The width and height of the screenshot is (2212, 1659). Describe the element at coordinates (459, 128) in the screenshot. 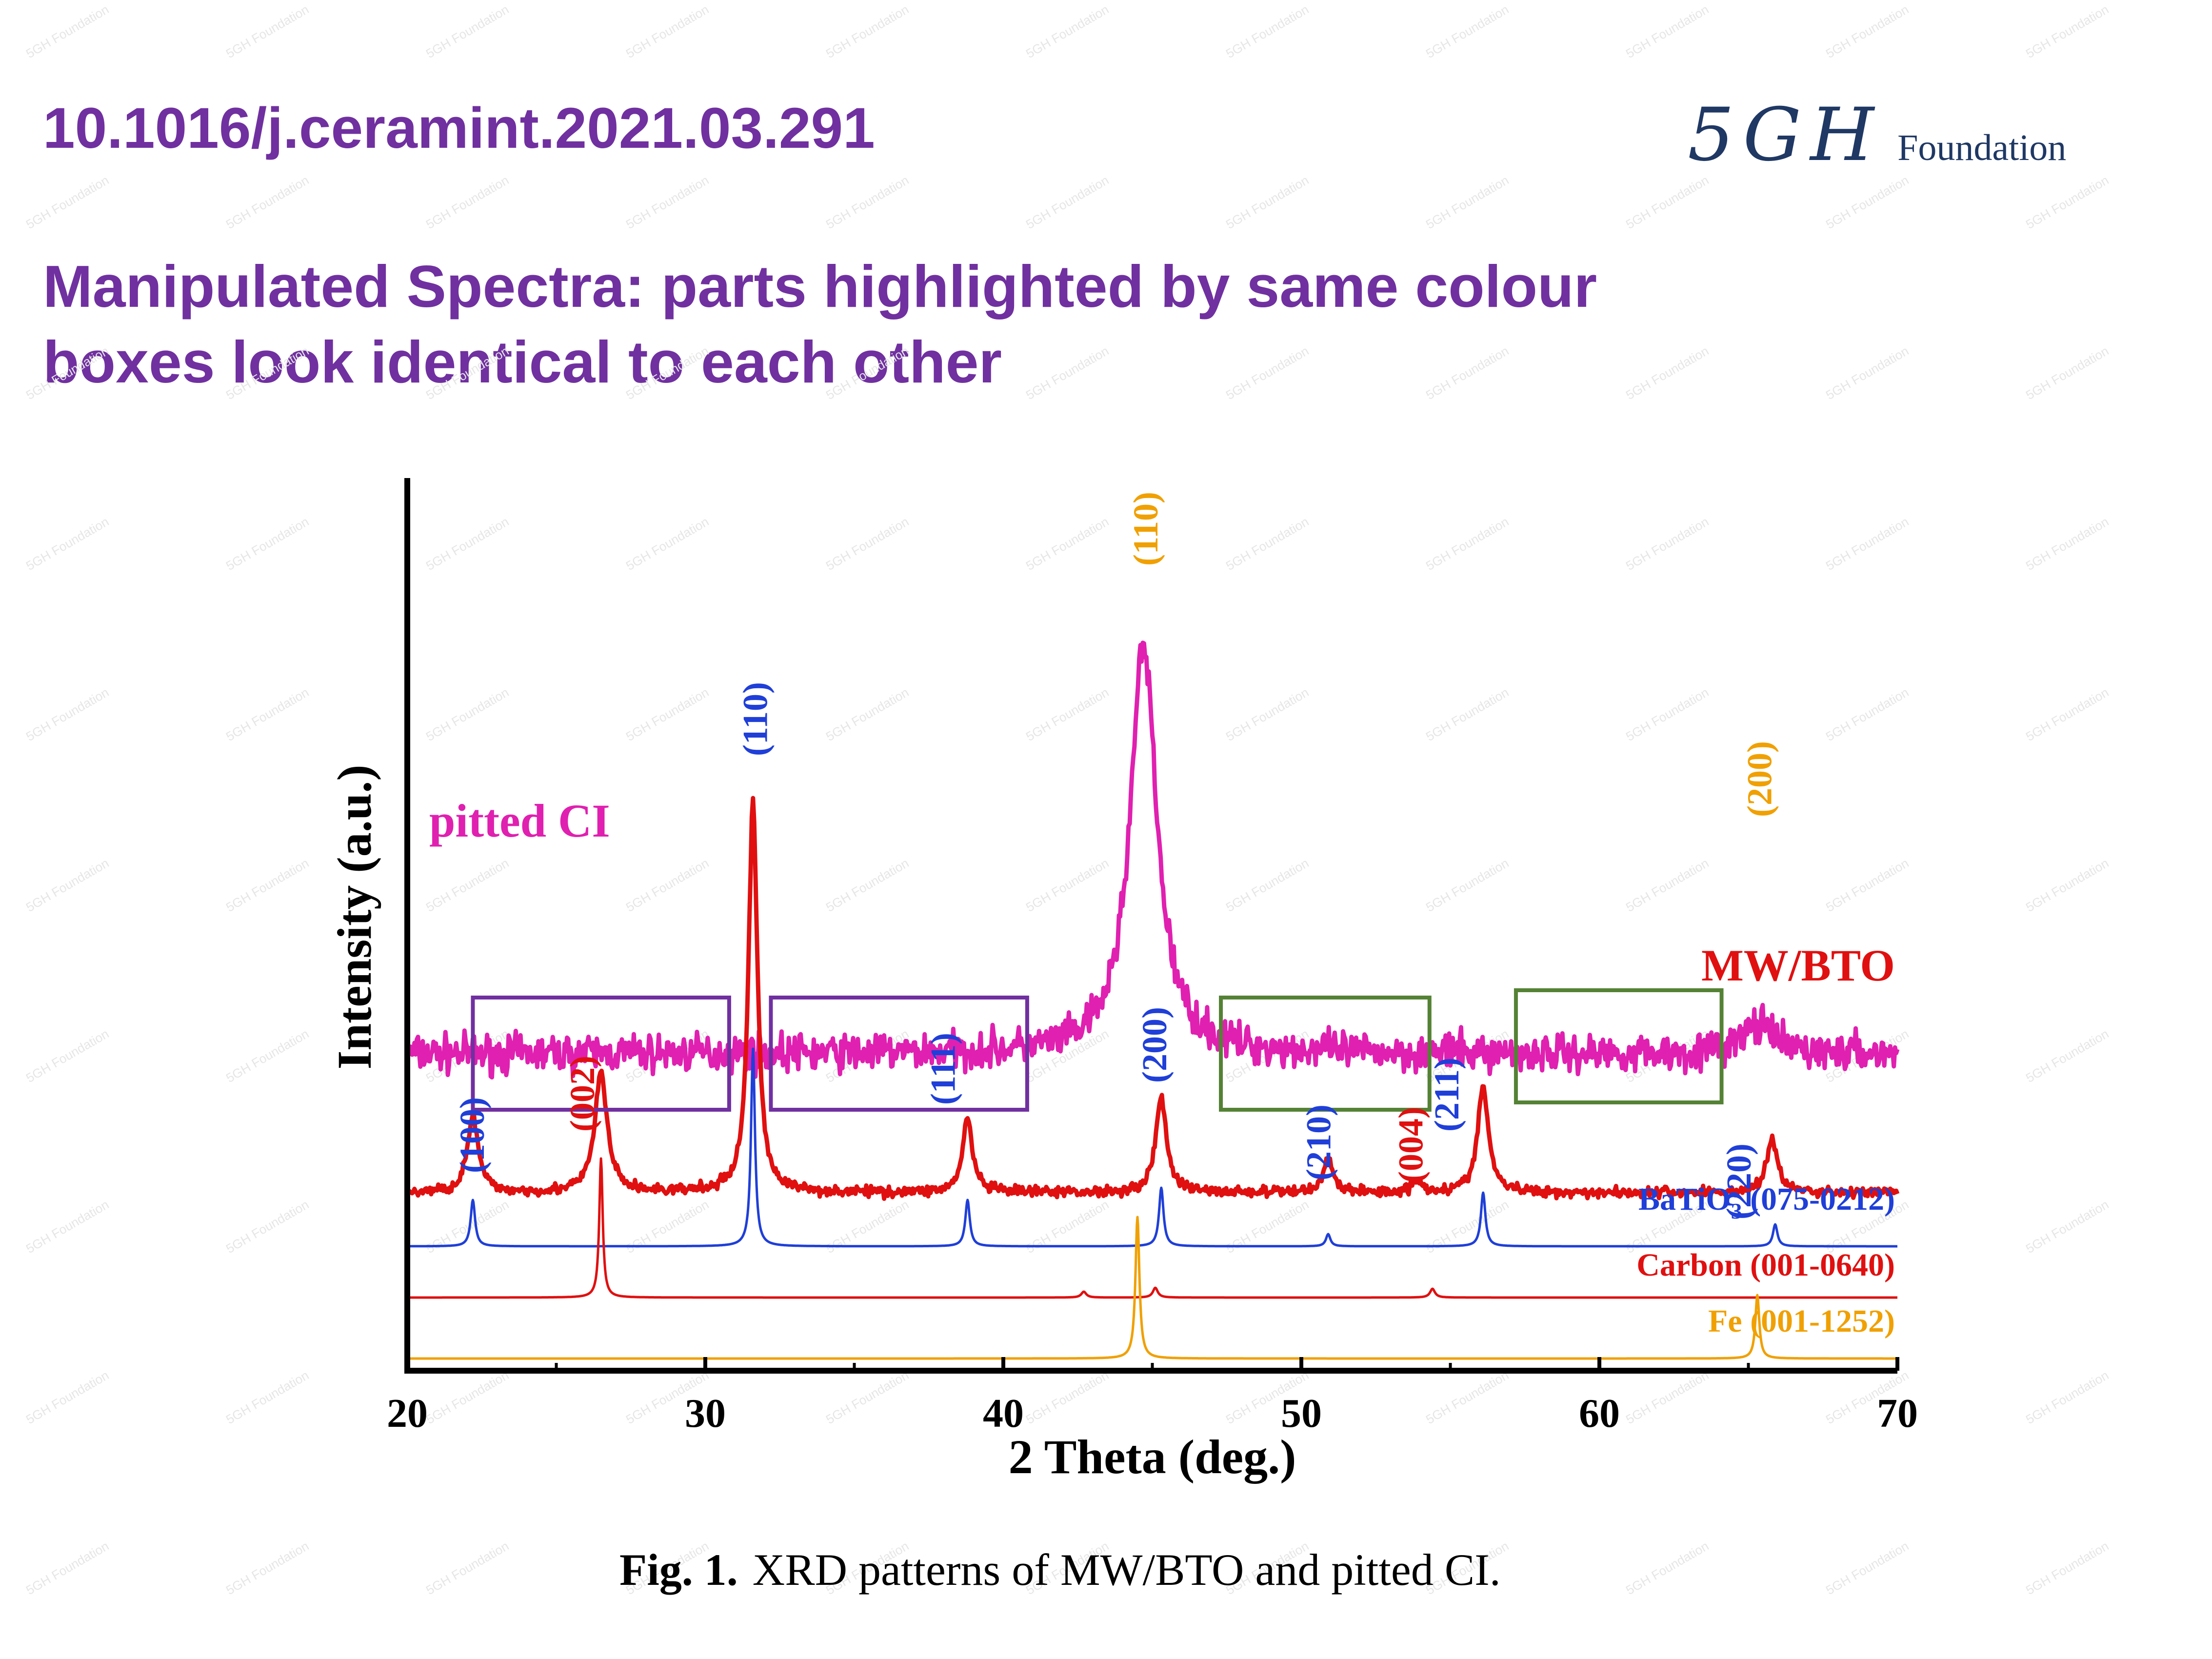

I see `doi-title: 10.1016/j.ceramint.2021.03.291` at that location.